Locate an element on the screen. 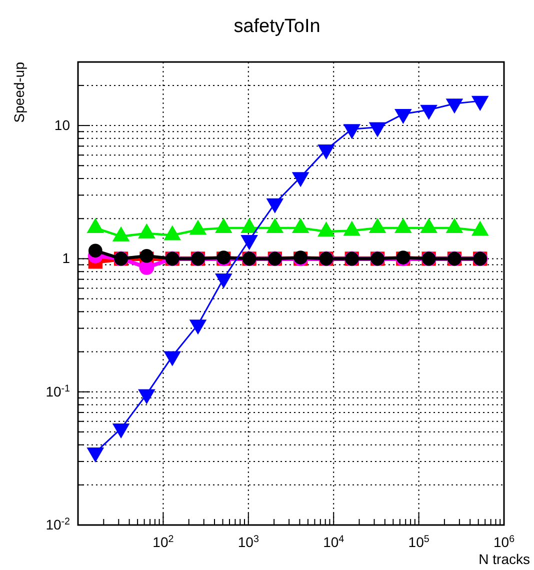 The height and width of the screenshot is (570, 534). chart-title: safetyToIn is located at coordinates (277, 26).